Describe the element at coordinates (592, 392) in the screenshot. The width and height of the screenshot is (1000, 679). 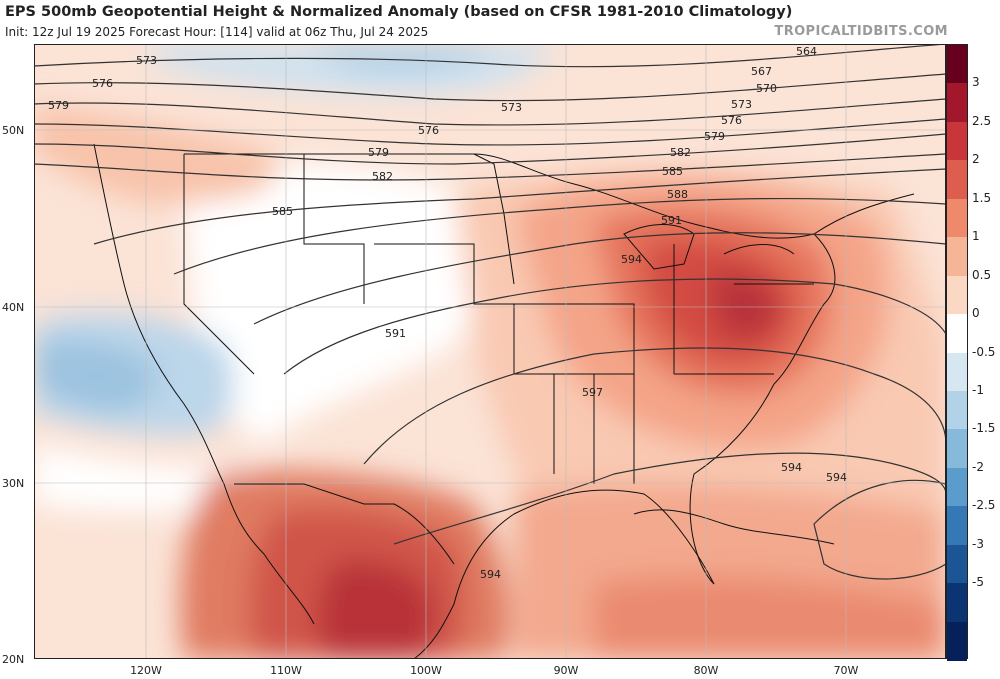
I see `contour-label: 597` at that location.